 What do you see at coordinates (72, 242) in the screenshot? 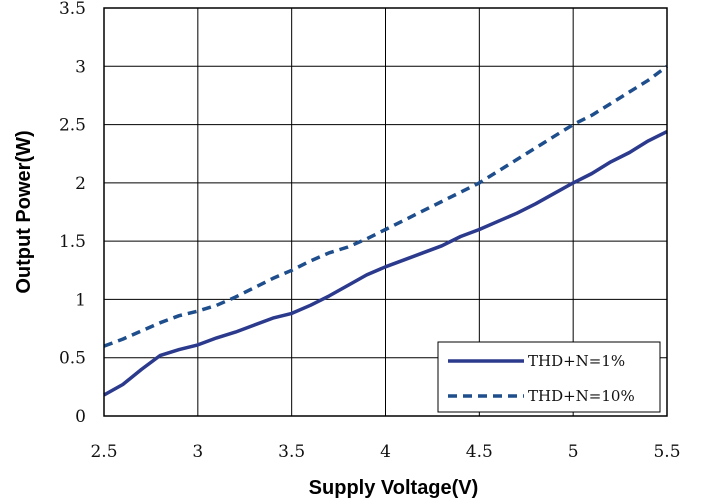
I see `y-tick-label: 1.5` at bounding box center [72, 242].